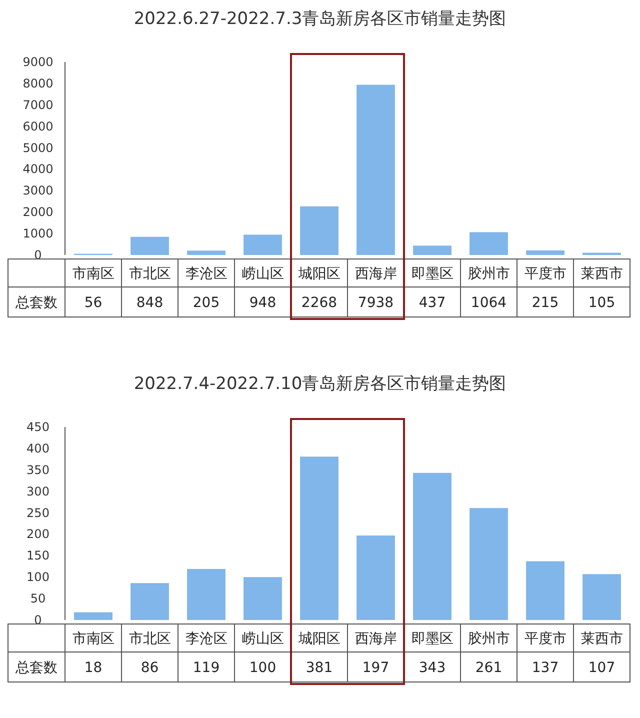 This screenshot has height=718, width=640. What do you see at coordinates (38, 427) in the screenshot?
I see `y-tick-label: 450` at bounding box center [38, 427].